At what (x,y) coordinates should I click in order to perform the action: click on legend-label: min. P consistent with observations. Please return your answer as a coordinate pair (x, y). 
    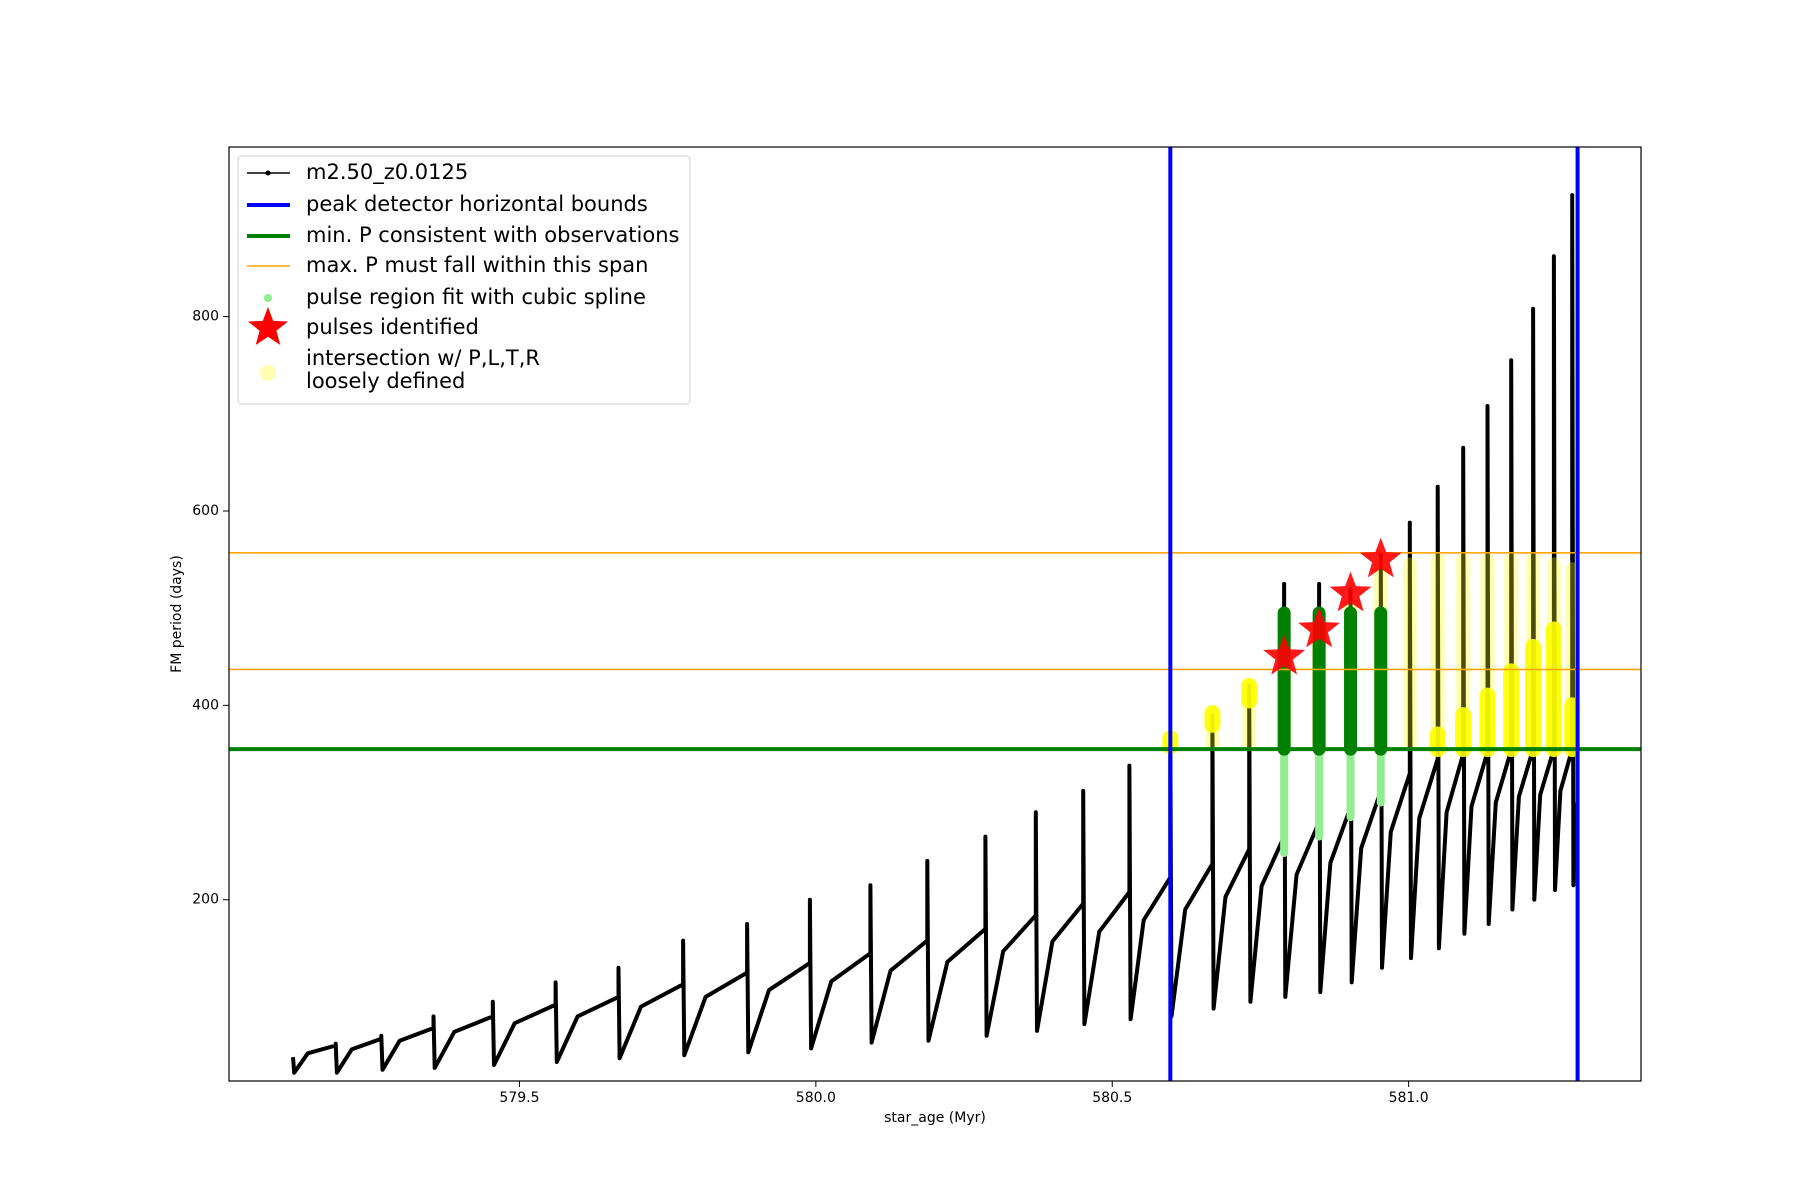
    Looking at the image, I should click on (492, 235).